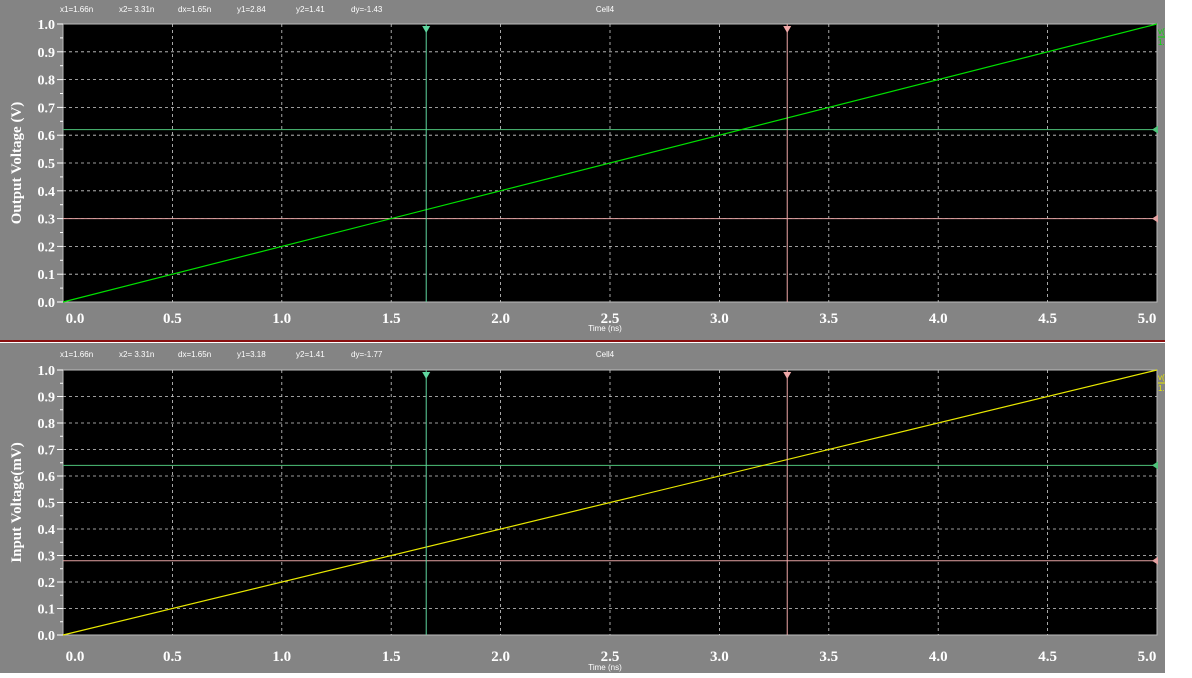 The width and height of the screenshot is (1192, 678). What do you see at coordinates (251, 354) in the screenshot?
I see `cursor-readout: y1=3.18` at bounding box center [251, 354].